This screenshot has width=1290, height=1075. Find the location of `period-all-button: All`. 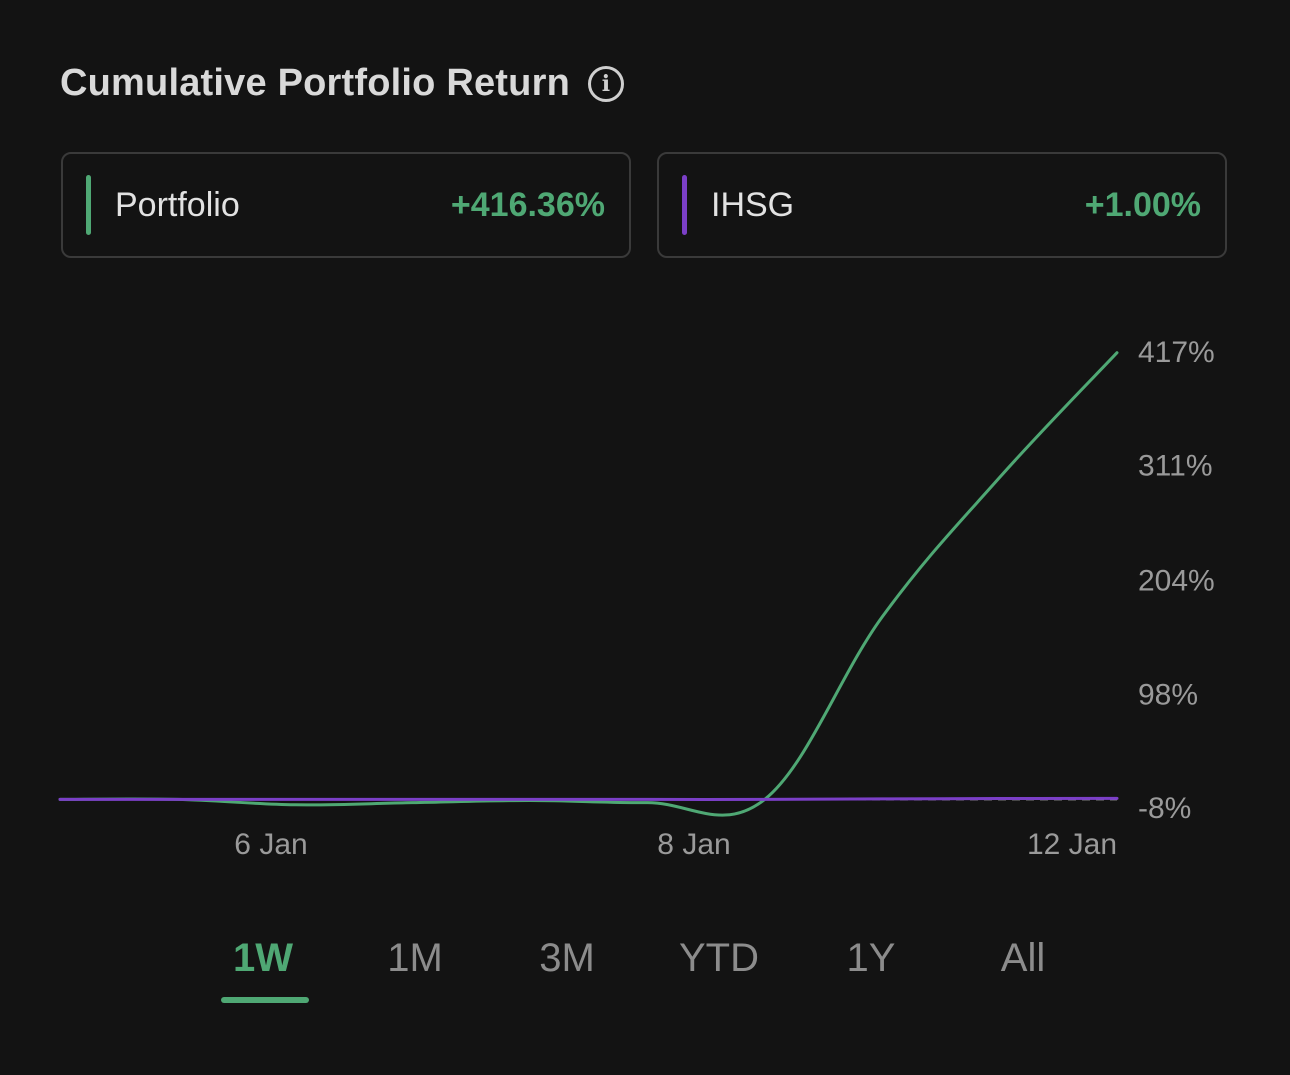

period-all-button: All is located at coordinates (1023, 958).